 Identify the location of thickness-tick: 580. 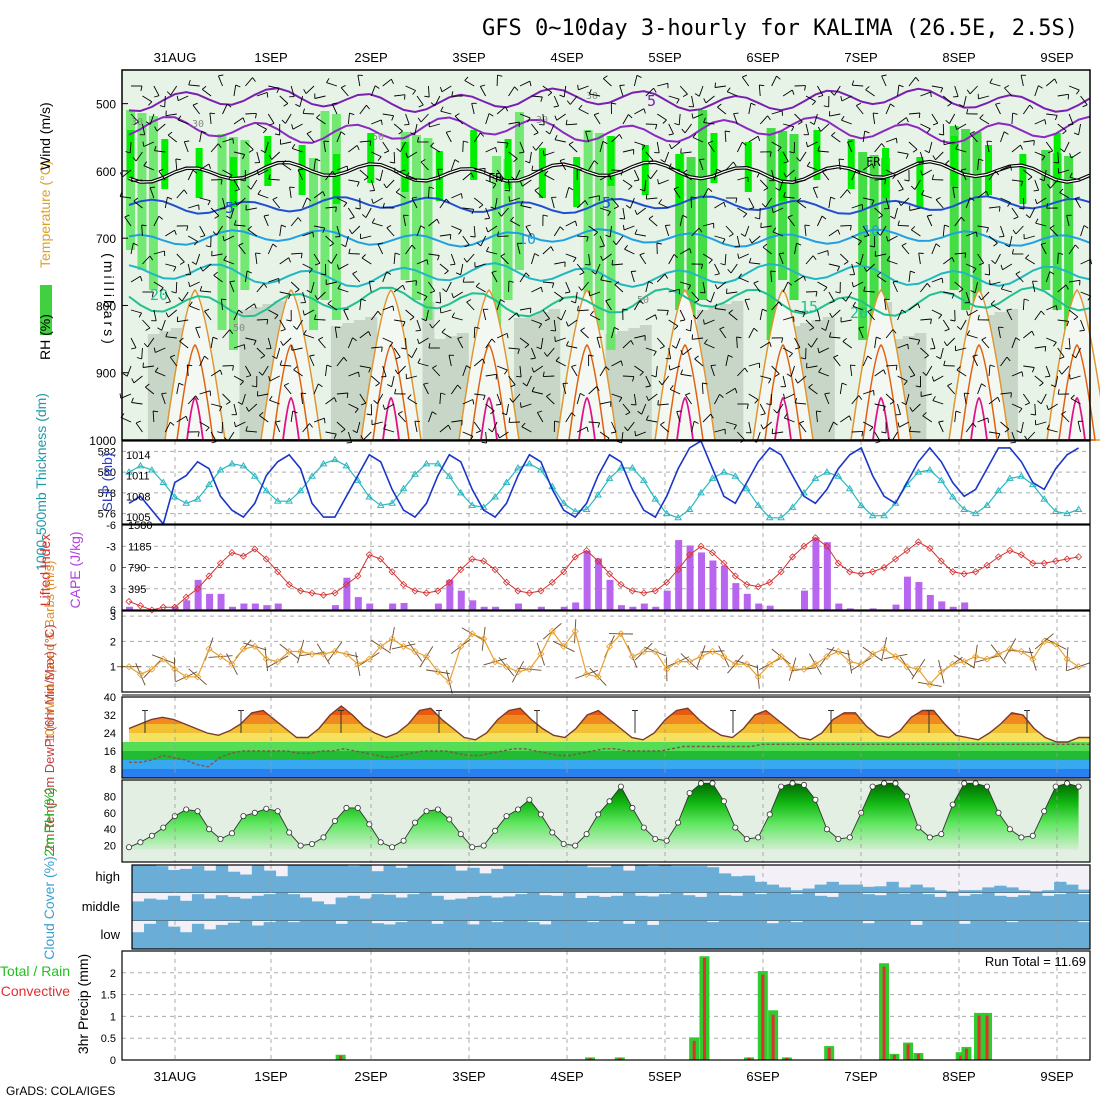
(107, 473).